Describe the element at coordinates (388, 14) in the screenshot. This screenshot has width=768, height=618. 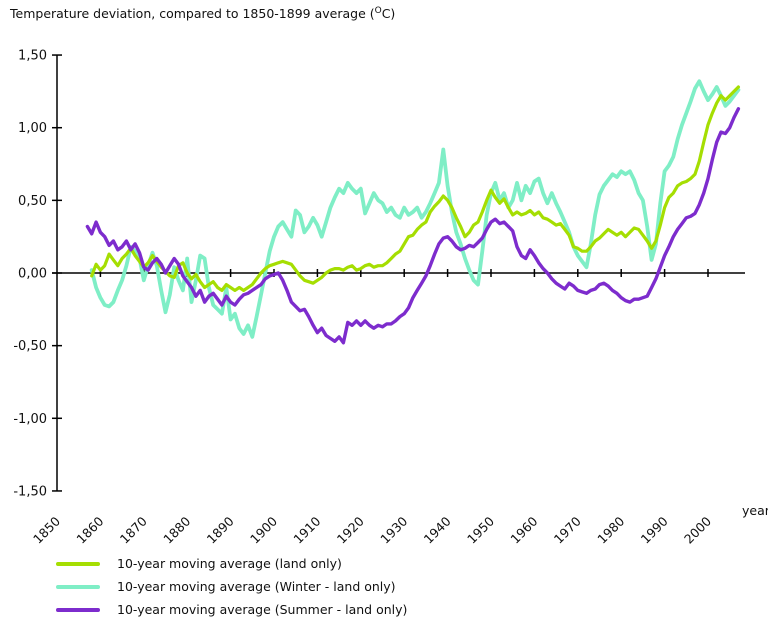
I see `chart-title-suffix: C)` at that location.